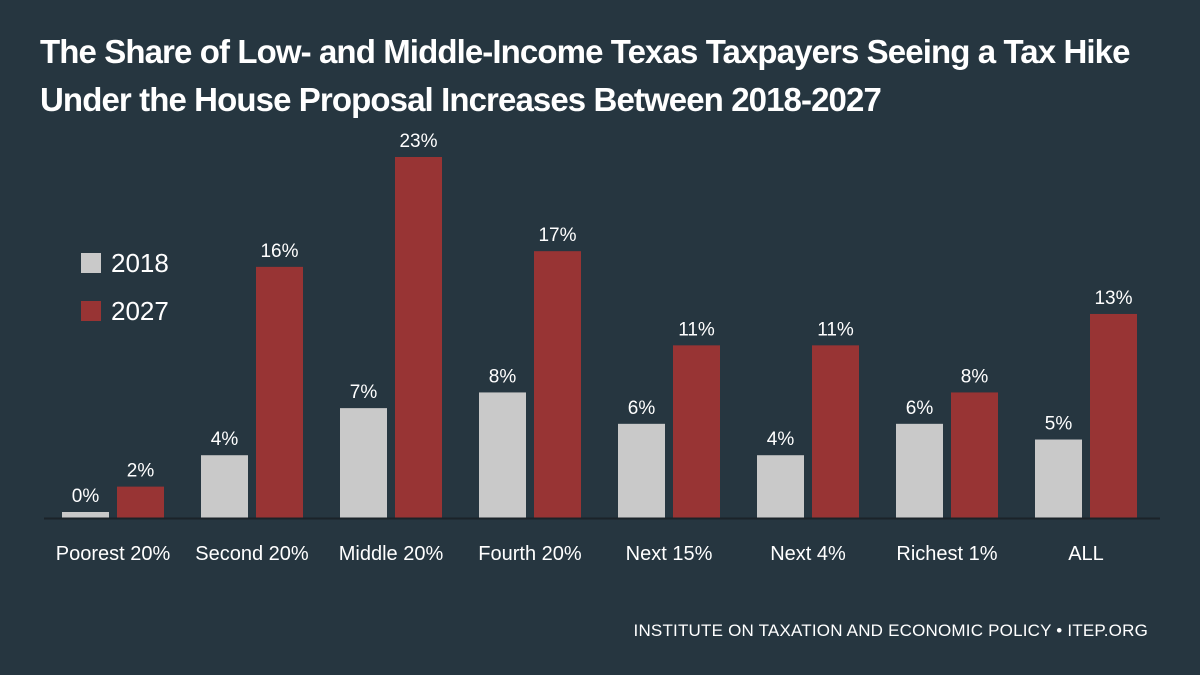  I want to click on legend-swatch-2027, so click(91, 311).